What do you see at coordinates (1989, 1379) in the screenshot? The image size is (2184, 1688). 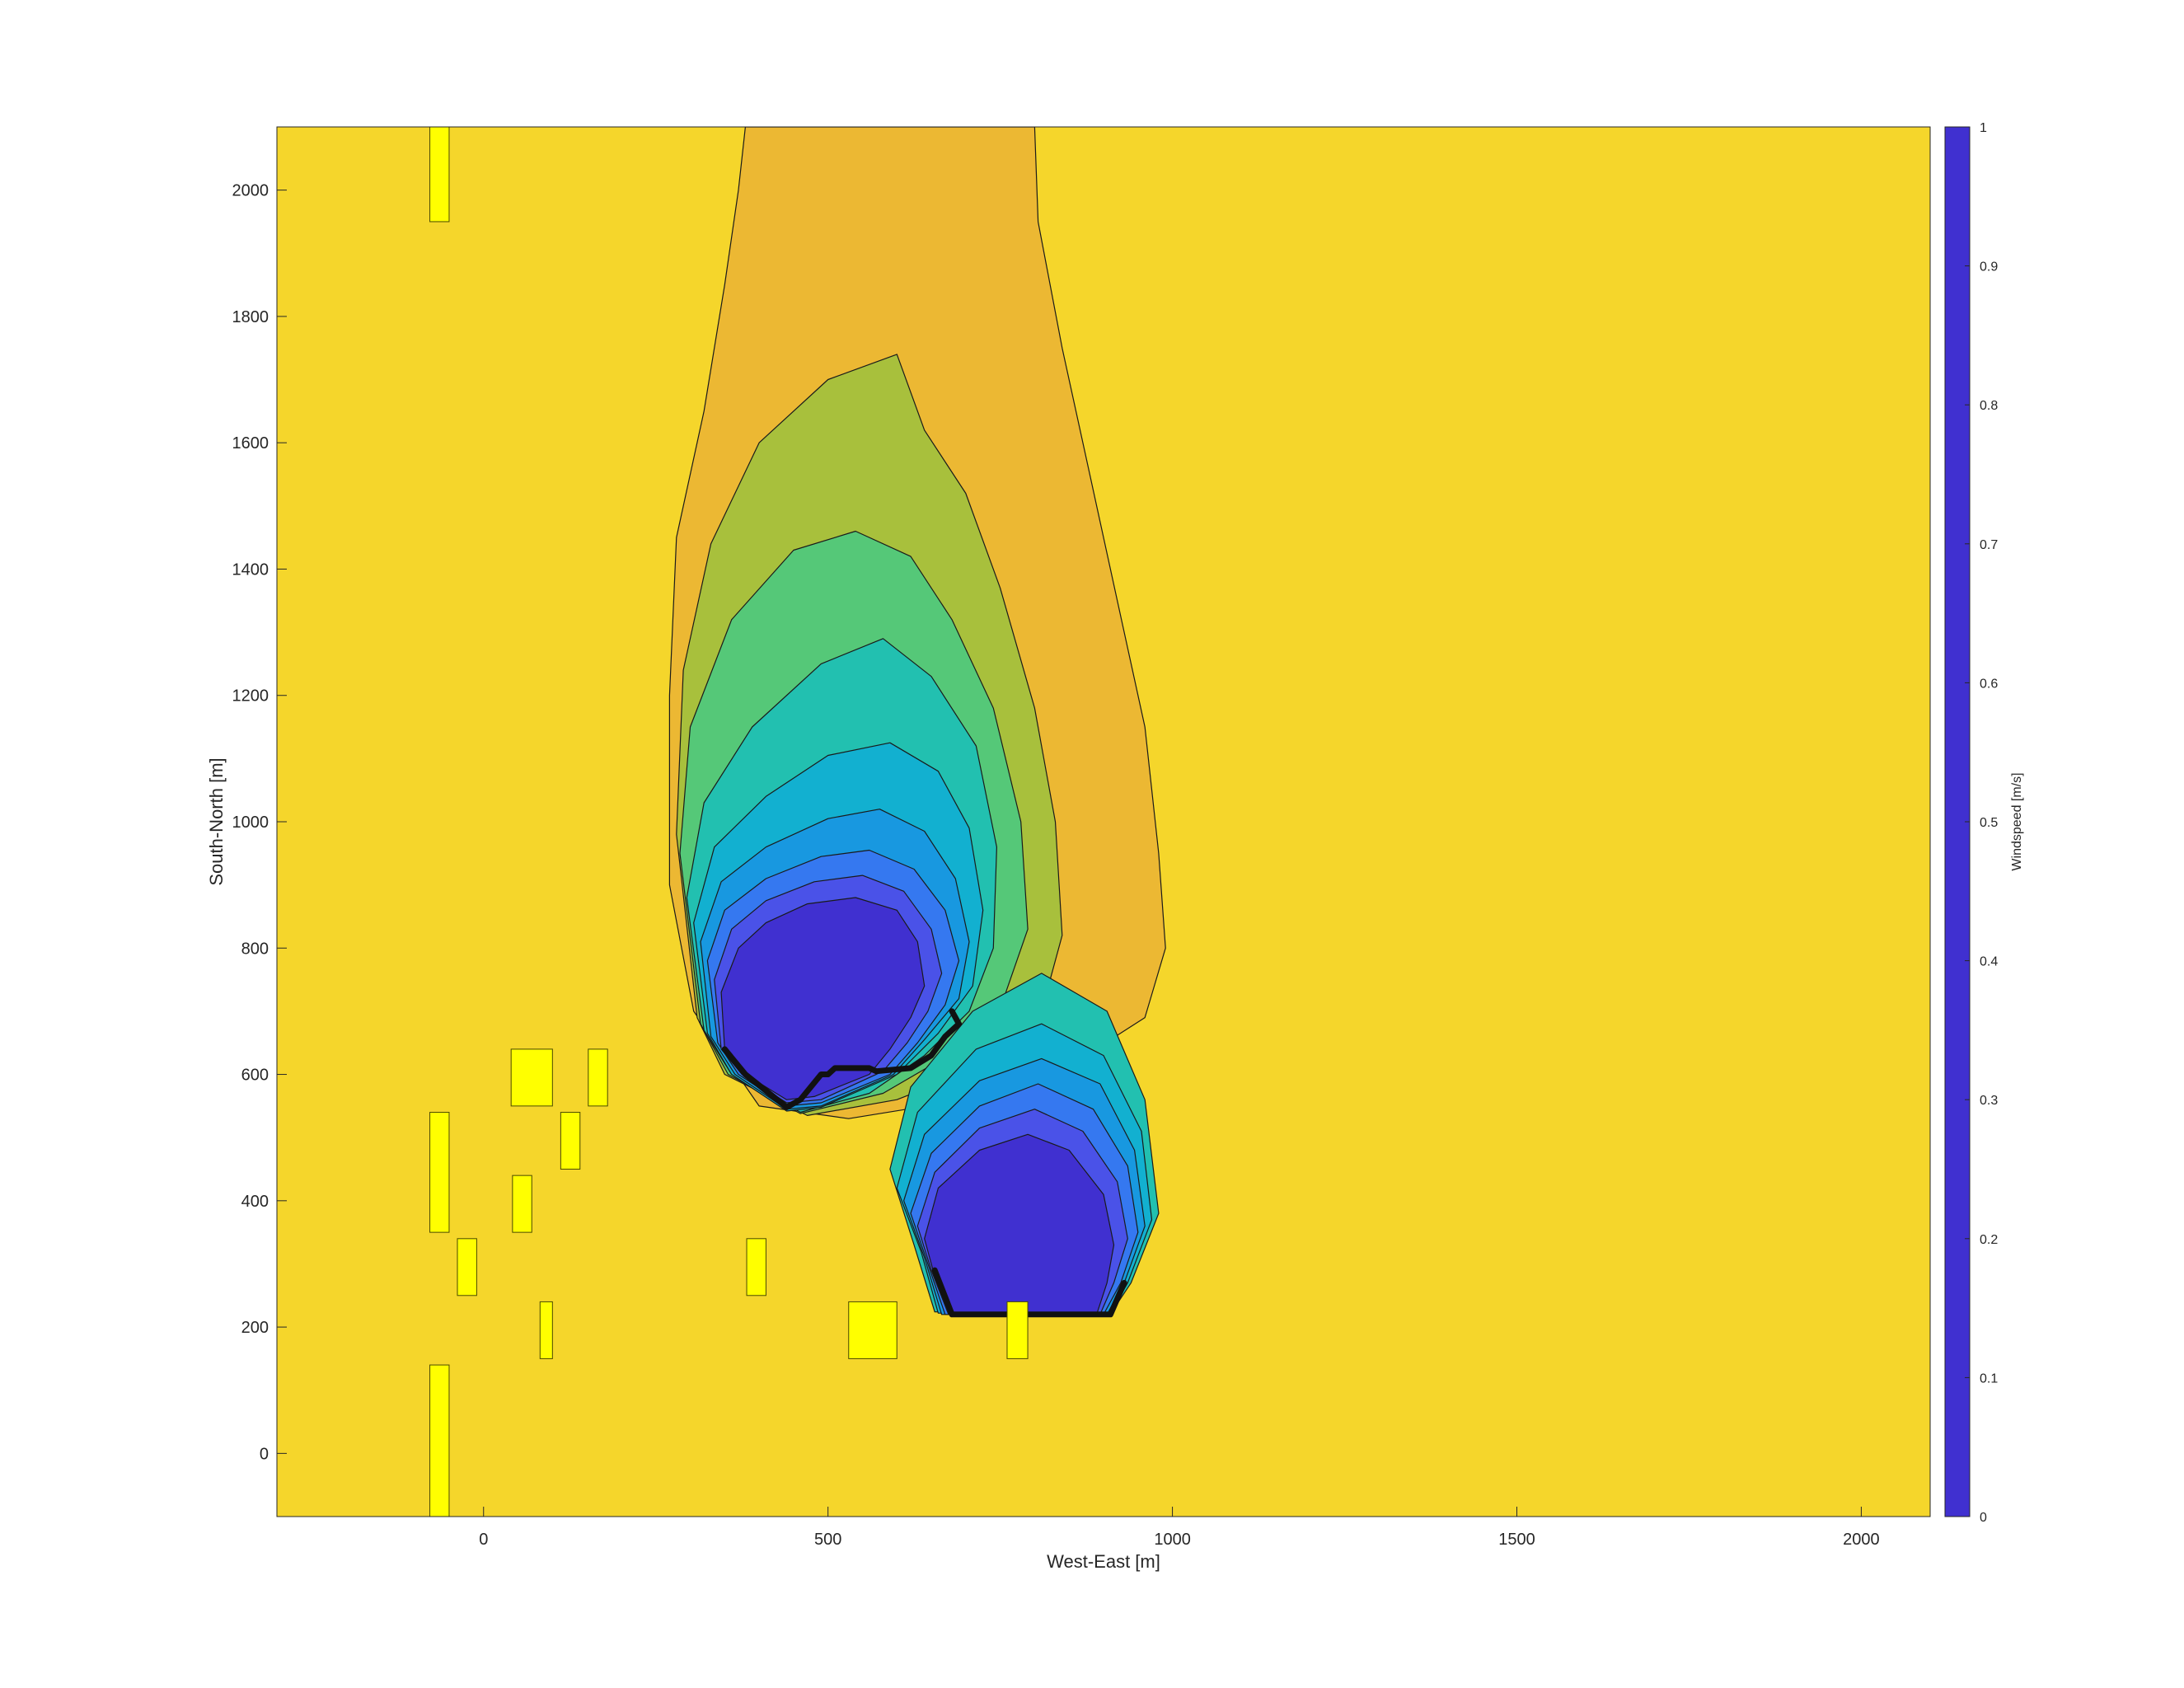 I see `colorbar-tick-label: 0.1` at bounding box center [1989, 1379].